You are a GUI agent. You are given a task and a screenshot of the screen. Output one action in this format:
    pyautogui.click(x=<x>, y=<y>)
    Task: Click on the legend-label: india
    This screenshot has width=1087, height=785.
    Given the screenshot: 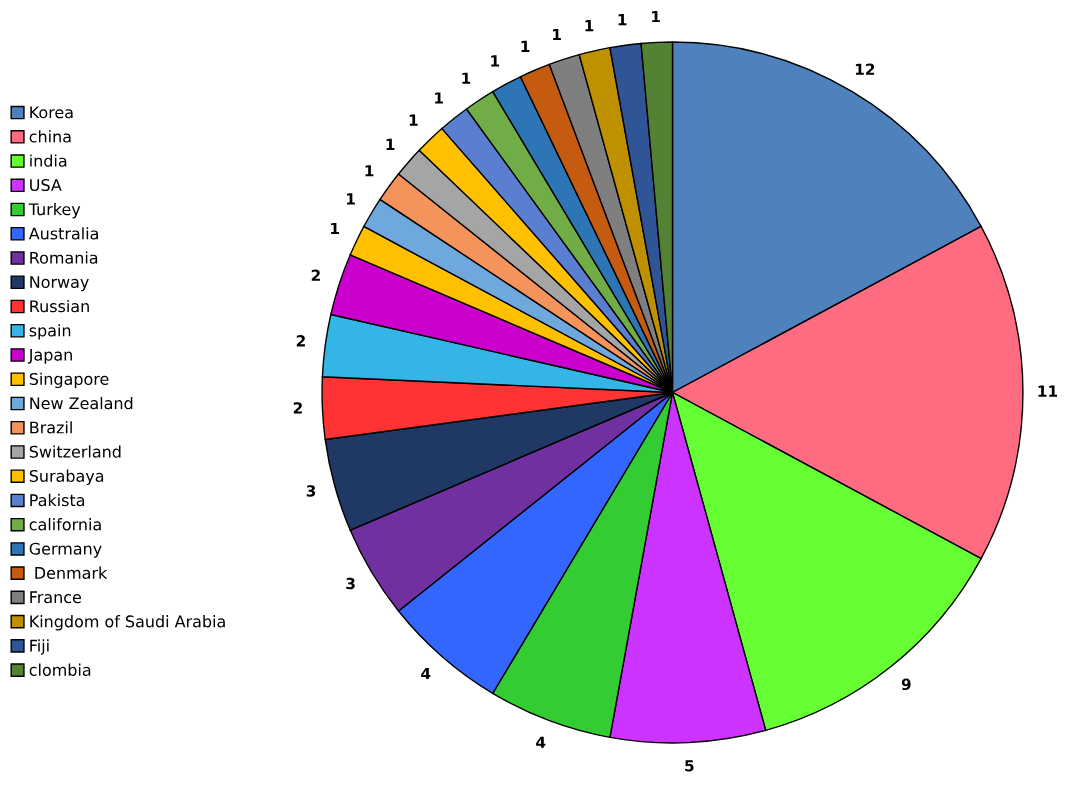 What is the action you would take?
    pyautogui.click(x=48, y=160)
    